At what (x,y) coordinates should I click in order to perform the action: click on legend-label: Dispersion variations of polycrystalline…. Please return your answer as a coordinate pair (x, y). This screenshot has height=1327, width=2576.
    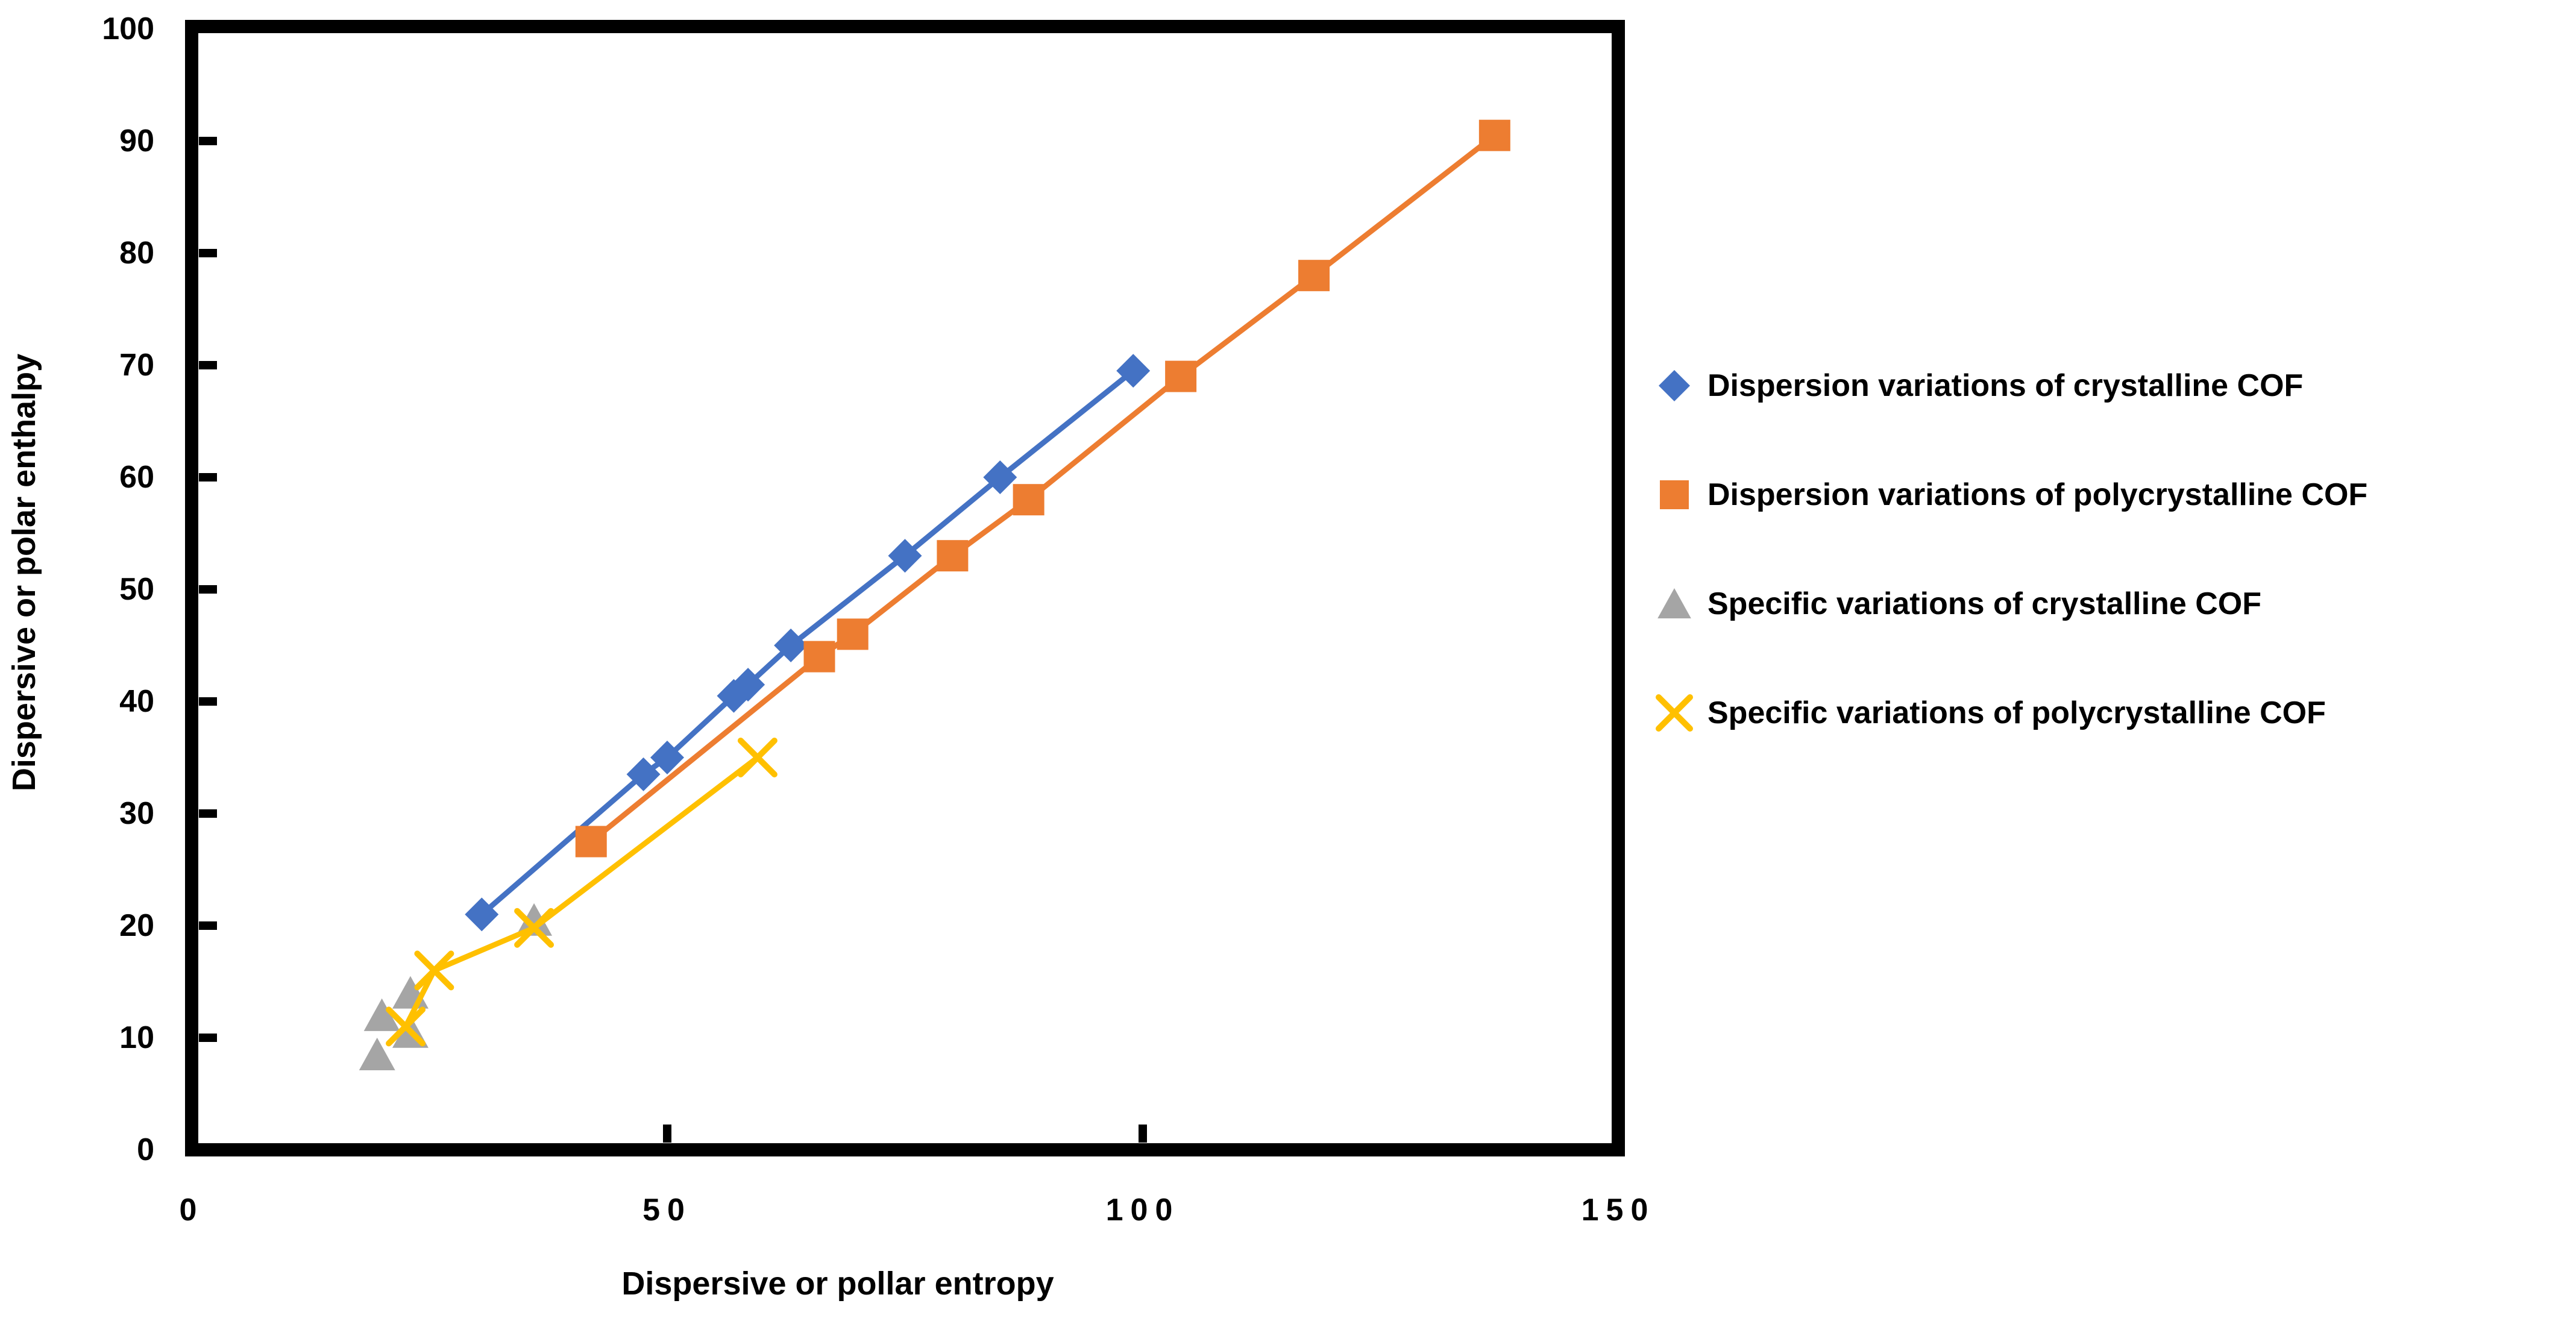
    Looking at the image, I should click on (2037, 494).